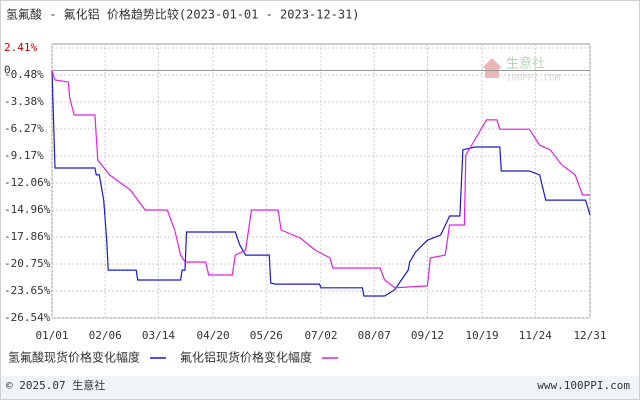 The height and width of the screenshot is (400, 640). I want to click on watermark: 生意社 100PPI.COM, so click(521, 70).